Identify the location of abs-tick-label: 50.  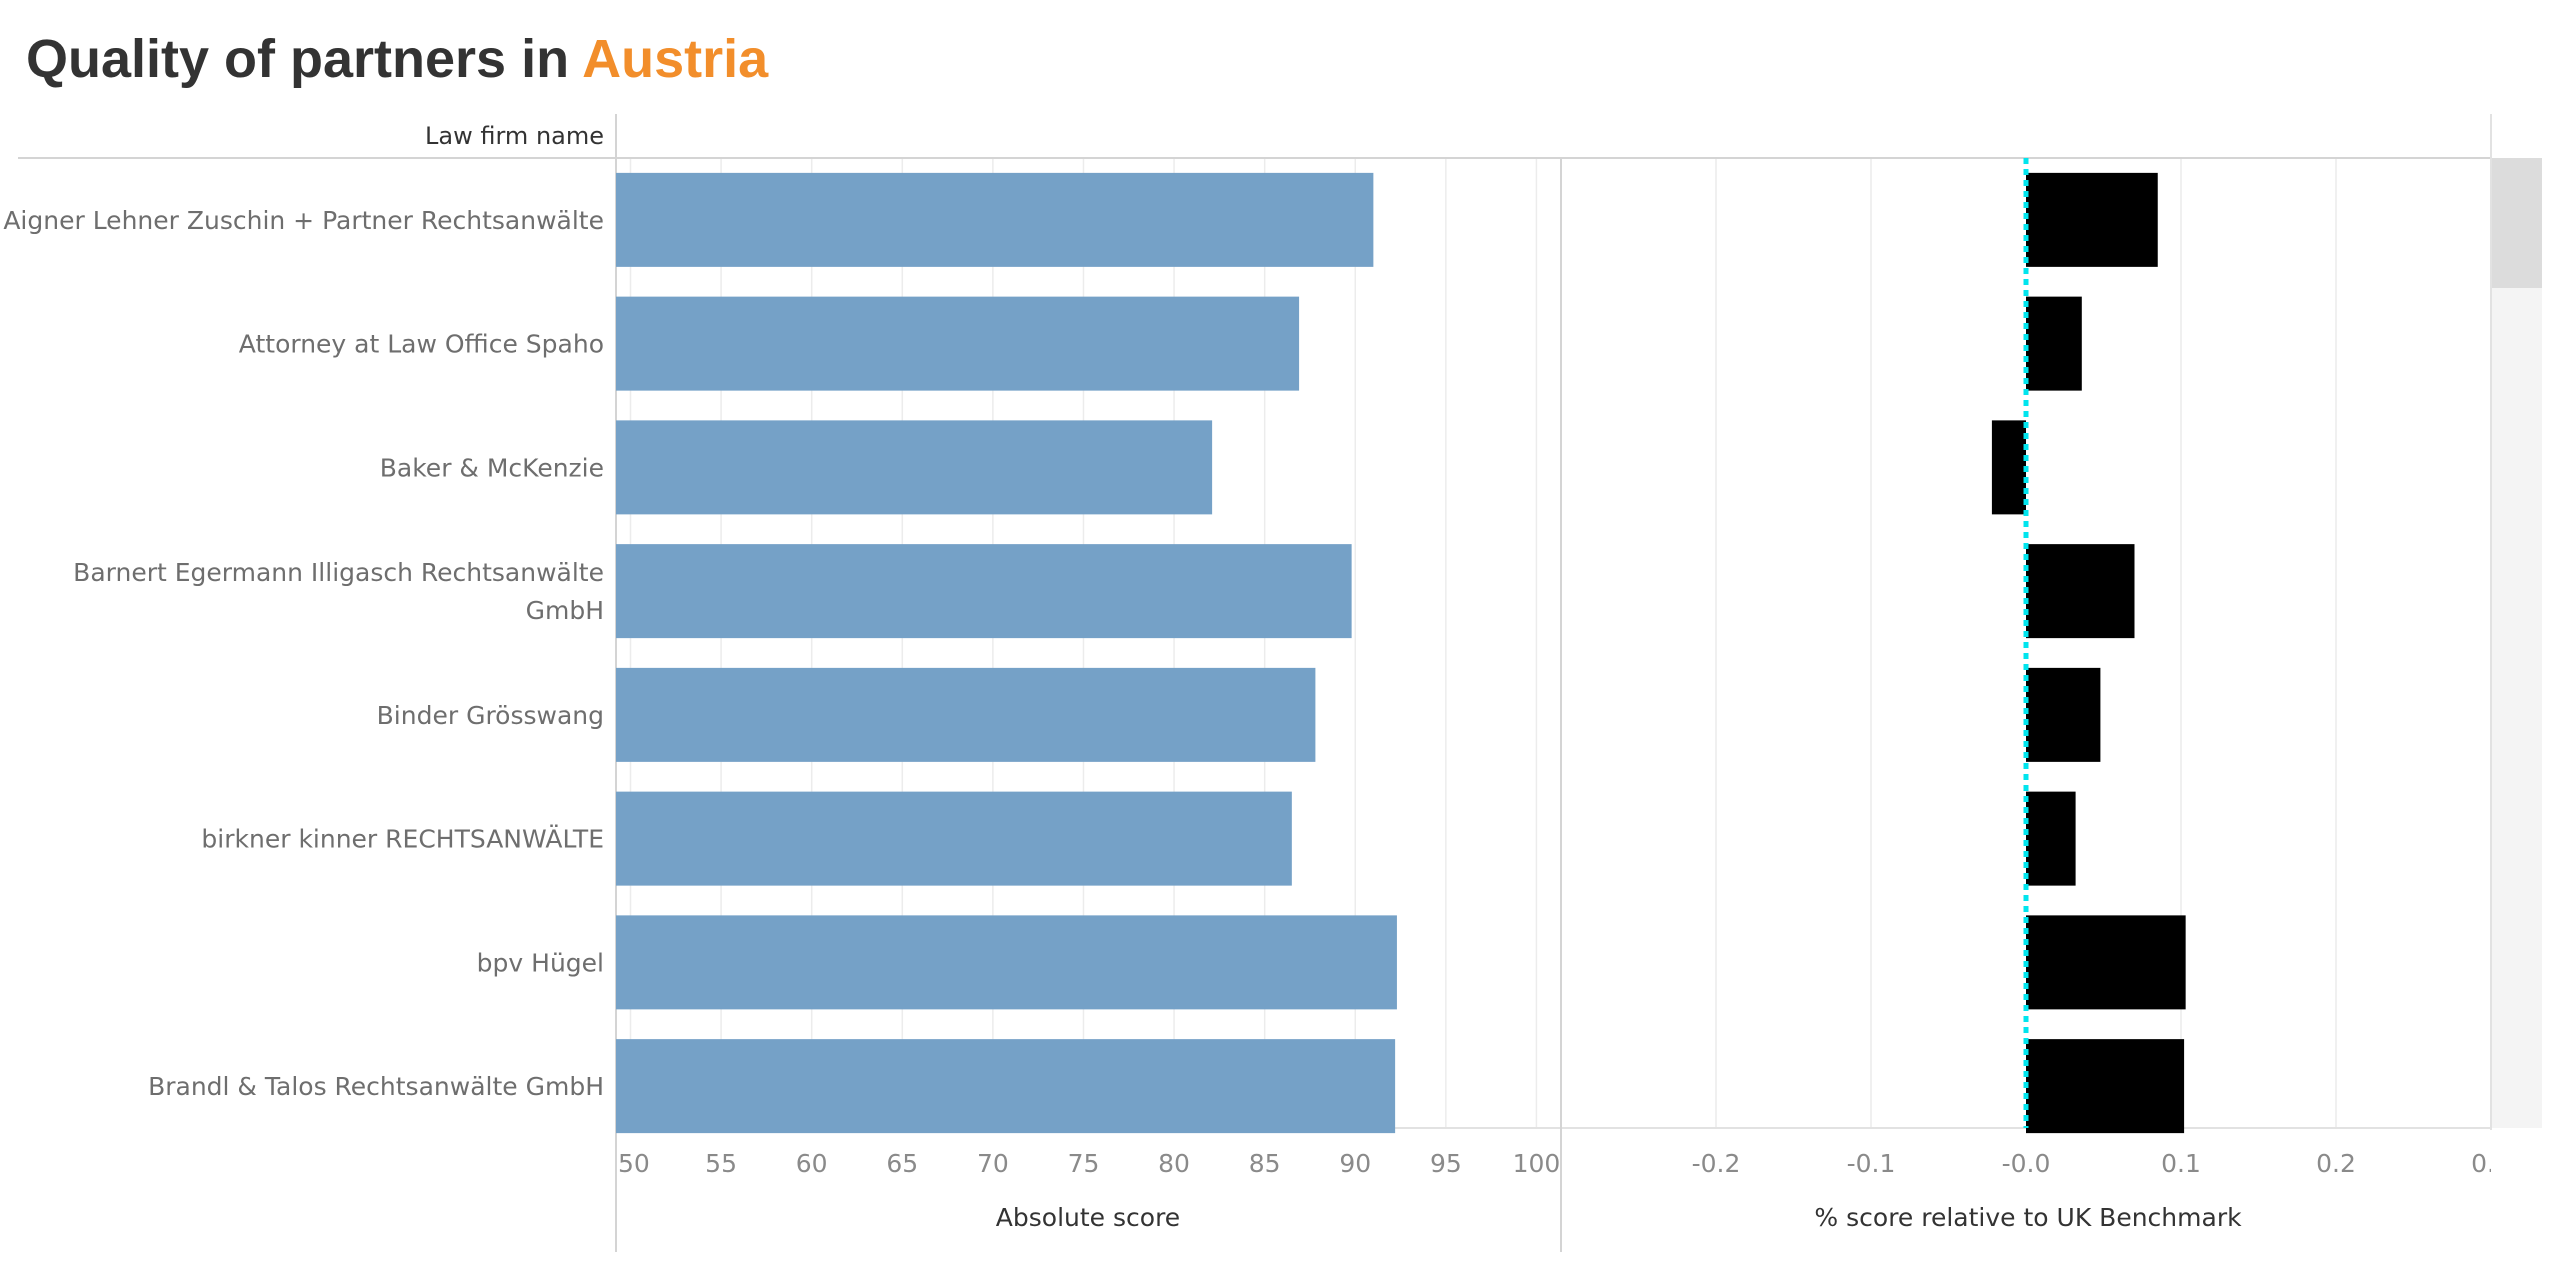
(634, 1163).